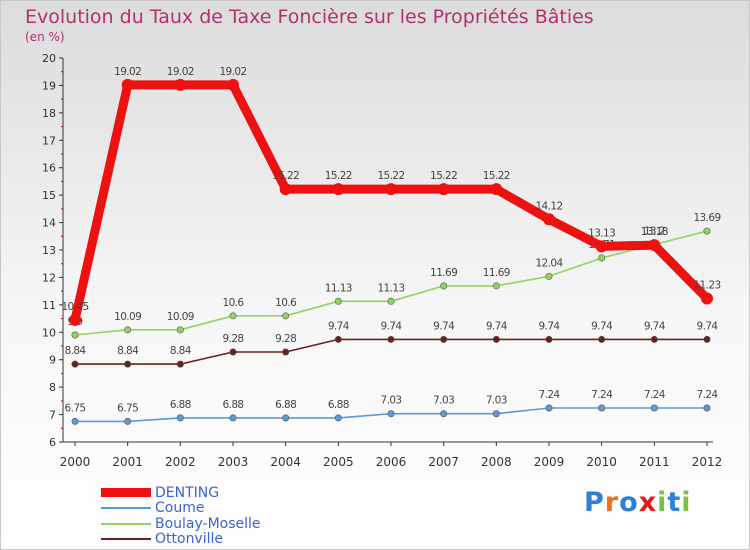  What do you see at coordinates (391, 401) in the screenshot?
I see `data-label: 7.03` at bounding box center [391, 401].